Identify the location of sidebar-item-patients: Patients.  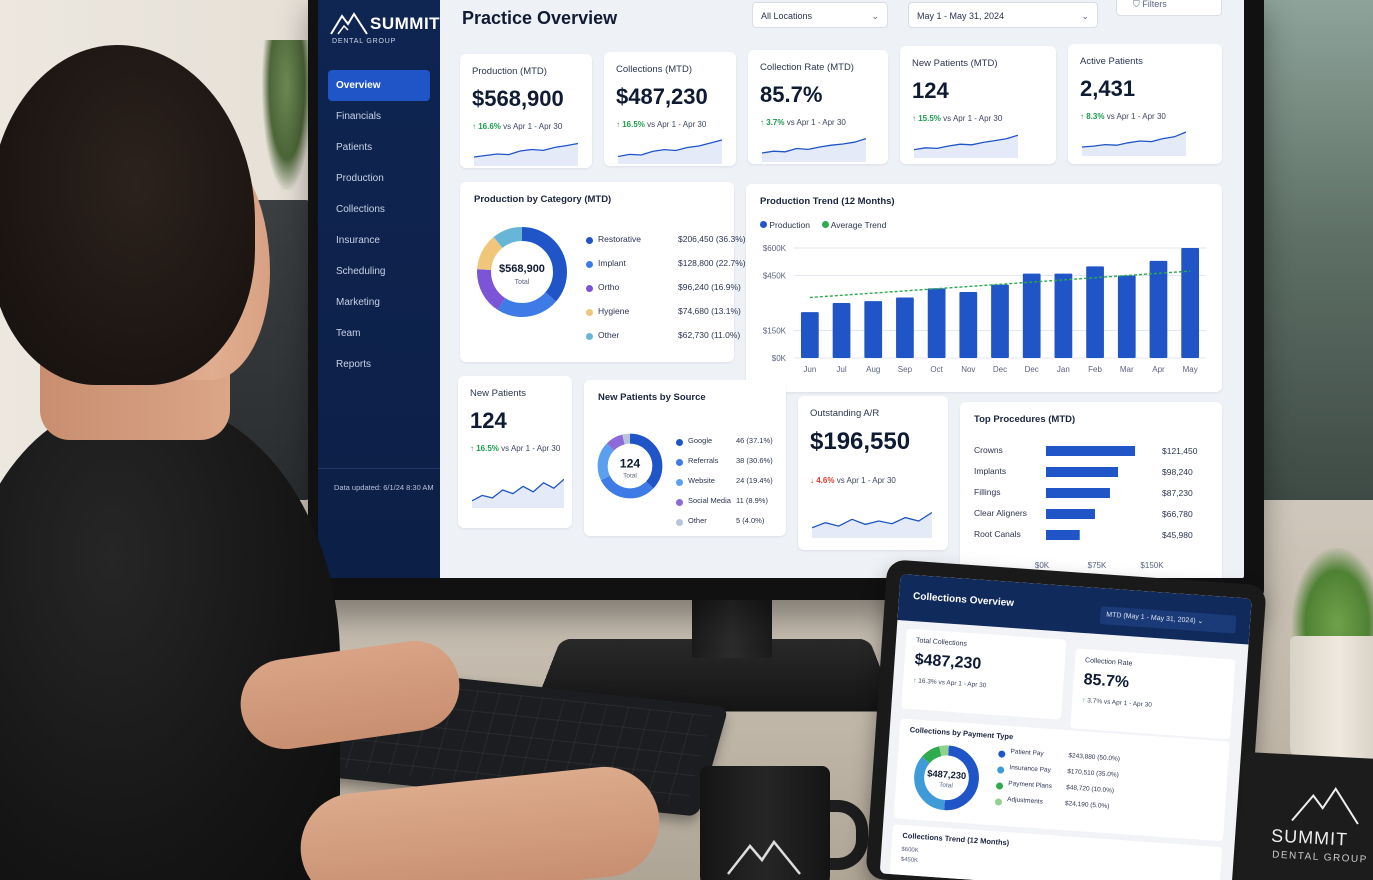
(354, 147).